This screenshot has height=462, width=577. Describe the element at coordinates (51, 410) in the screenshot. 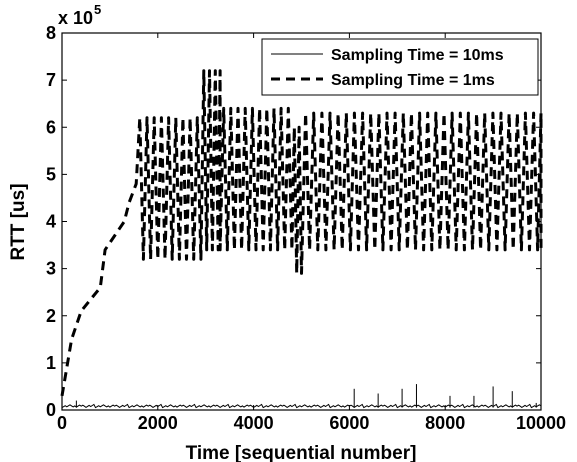

I see `y-tick-label: 0` at that location.